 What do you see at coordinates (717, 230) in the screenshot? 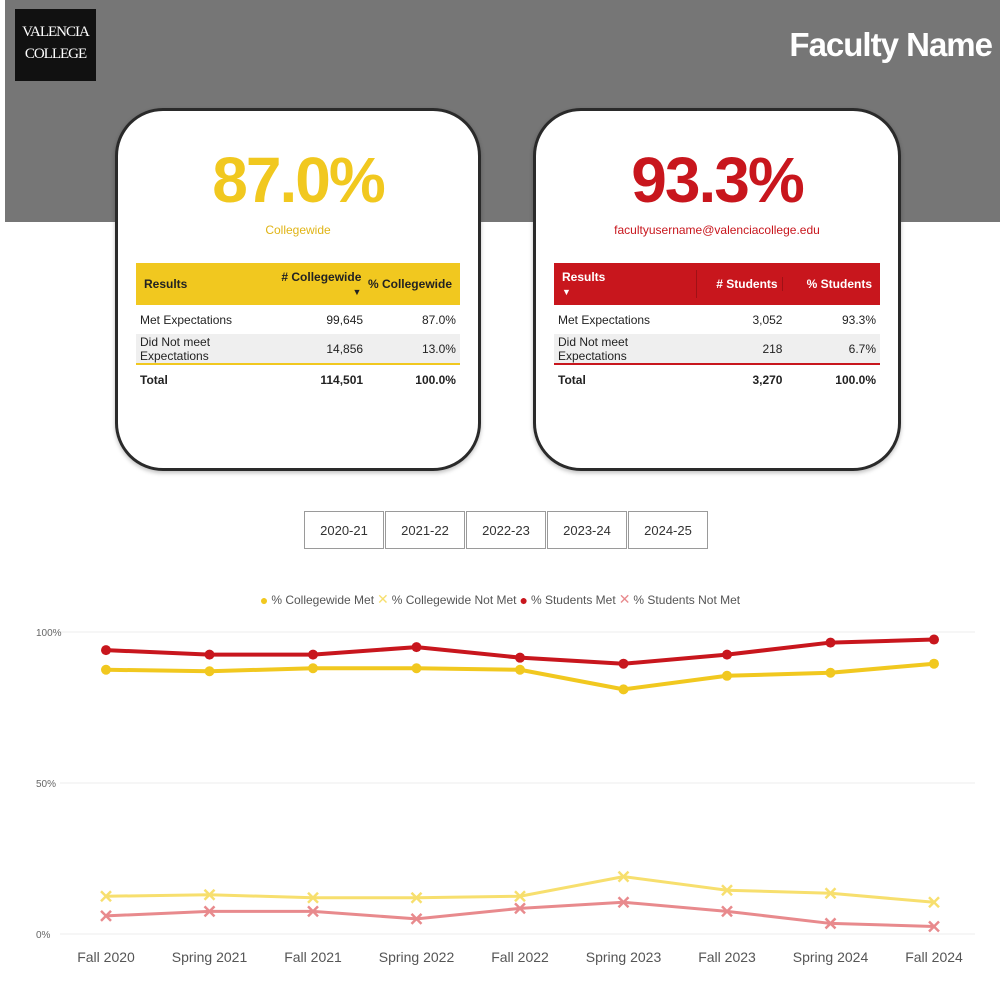
I see `faculty-email: facultyusername@valenciacollege.edu` at bounding box center [717, 230].